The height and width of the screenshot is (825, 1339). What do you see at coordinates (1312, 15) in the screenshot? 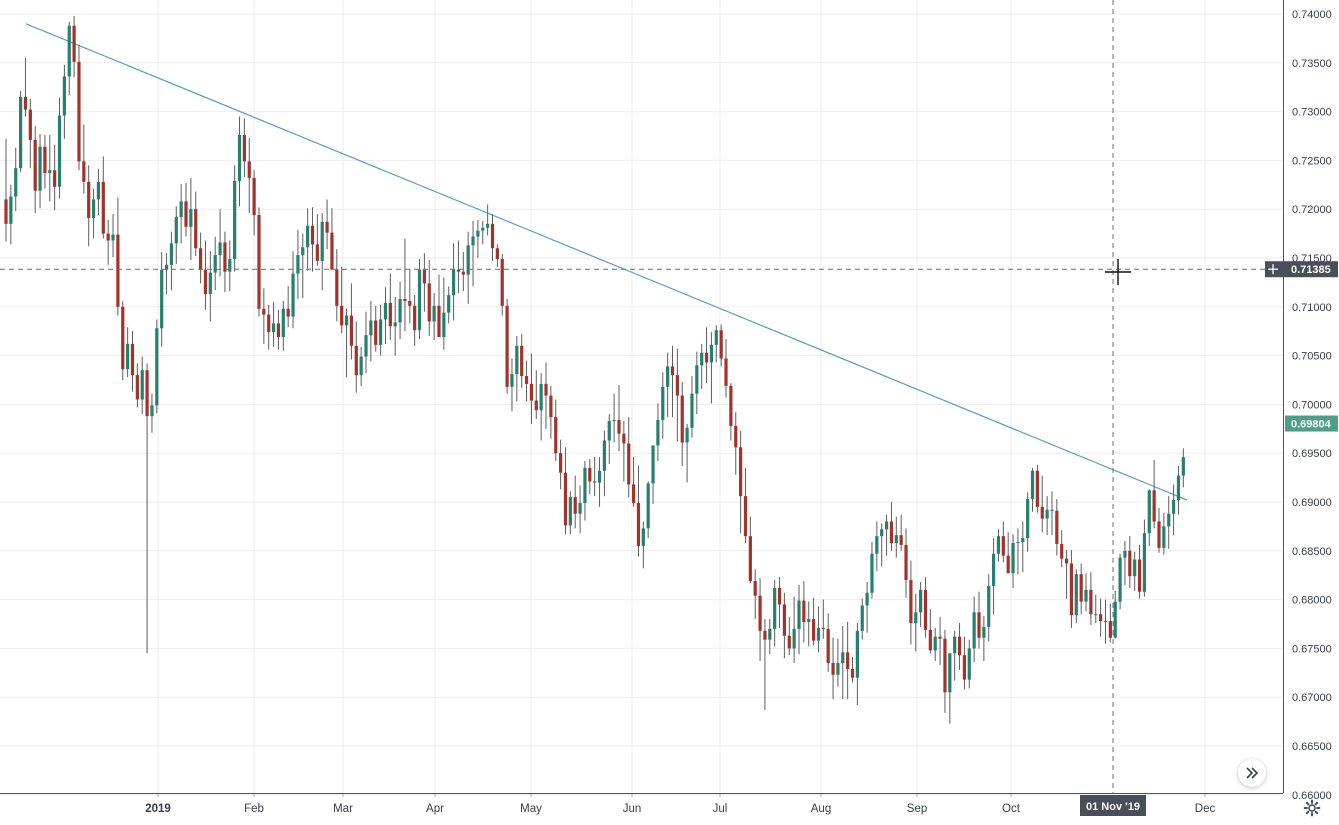
I see `y-tick-label: 0.74000` at bounding box center [1312, 15].